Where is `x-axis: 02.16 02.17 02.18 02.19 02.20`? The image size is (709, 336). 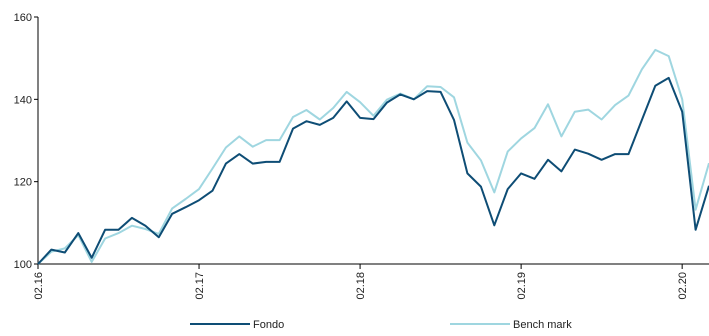 x-axis: 02.16 02.17 02.18 02.19 02.20 is located at coordinates (371, 281).